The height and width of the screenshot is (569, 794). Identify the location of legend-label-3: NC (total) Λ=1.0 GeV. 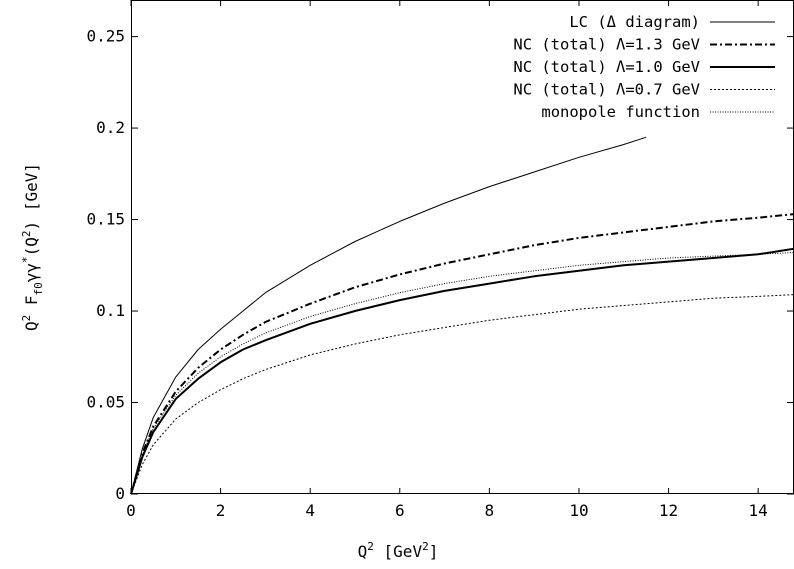
(606, 67).